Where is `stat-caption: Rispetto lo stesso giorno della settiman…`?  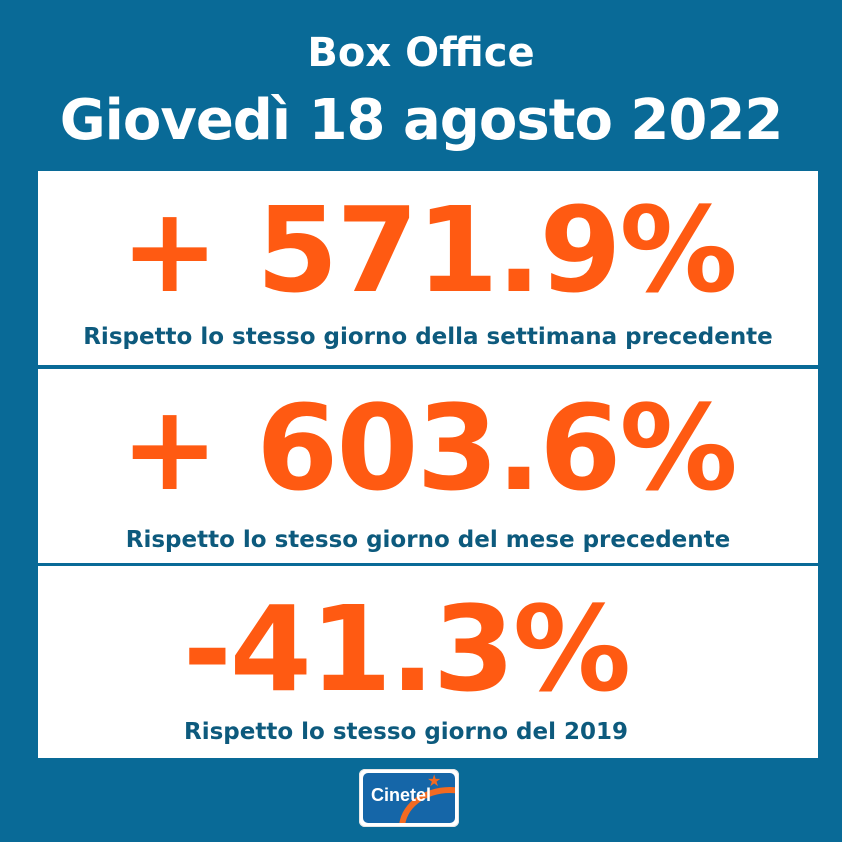
stat-caption: Rispetto lo stesso giorno della settiman… is located at coordinates (428, 337).